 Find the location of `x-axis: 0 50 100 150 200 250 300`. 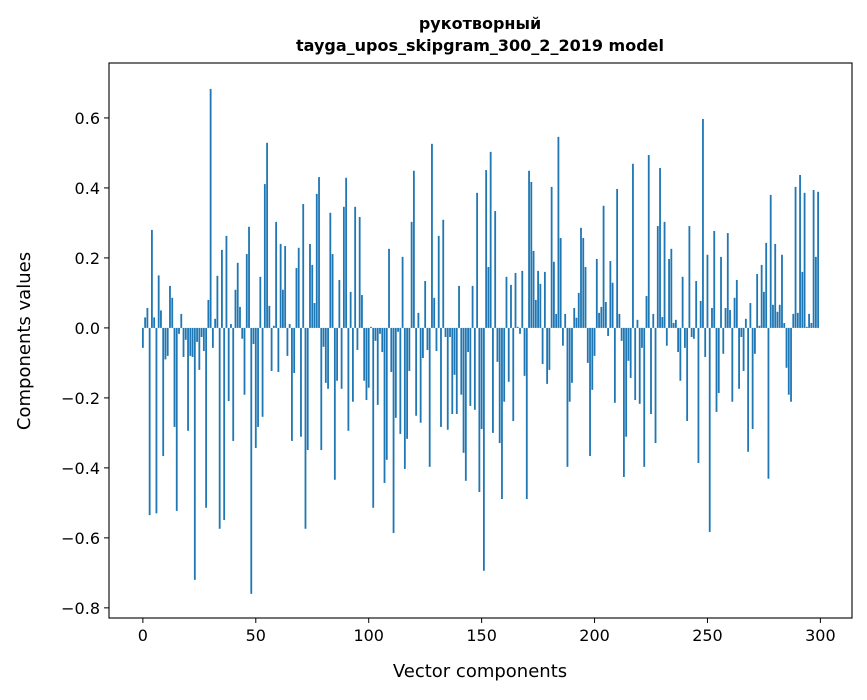

x-axis: 0 50 100 150 200 250 300 is located at coordinates (487, 631).